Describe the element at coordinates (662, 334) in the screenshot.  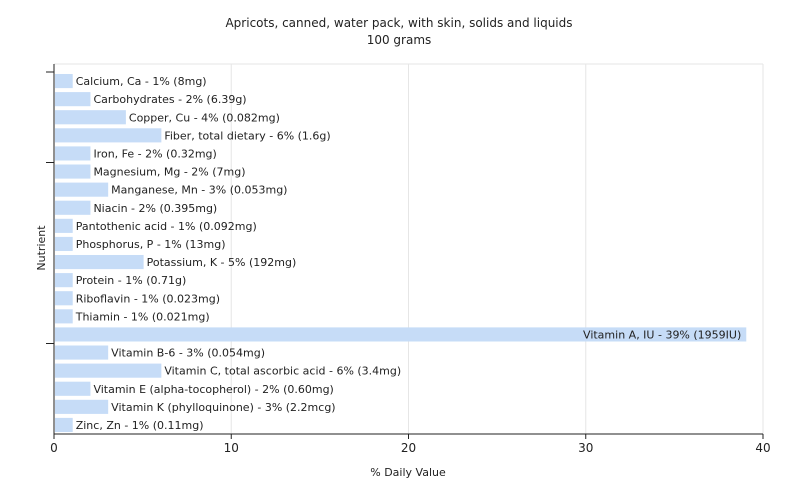
I see `bar-label: Vitamin A, IU - 39% (1959IU)` at that location.